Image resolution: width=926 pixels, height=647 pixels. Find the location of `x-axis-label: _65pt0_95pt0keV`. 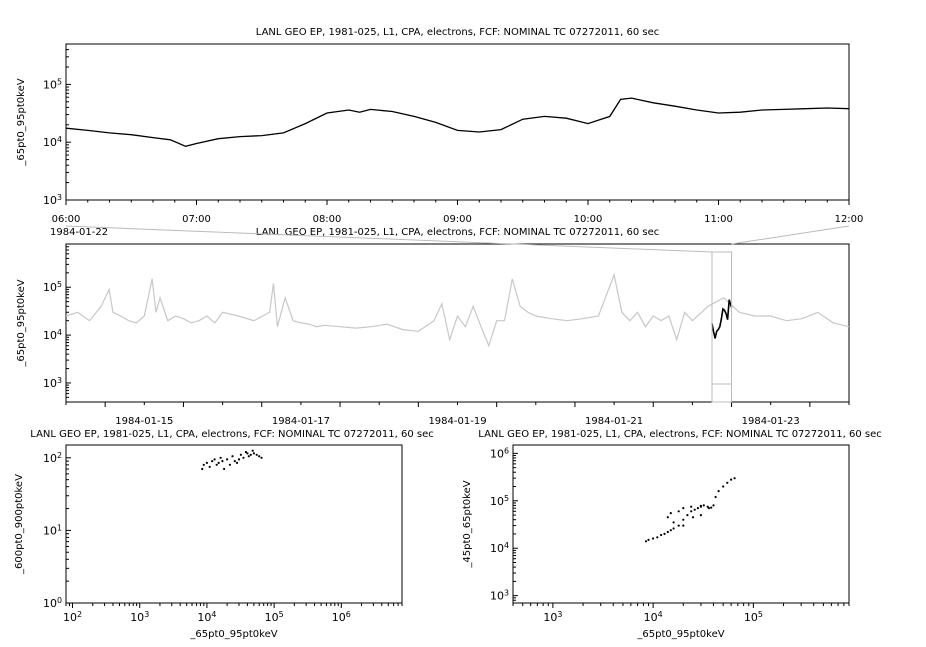

x-axis-label: _65pt0_95pt0keV is located at coordinates (680, 634).